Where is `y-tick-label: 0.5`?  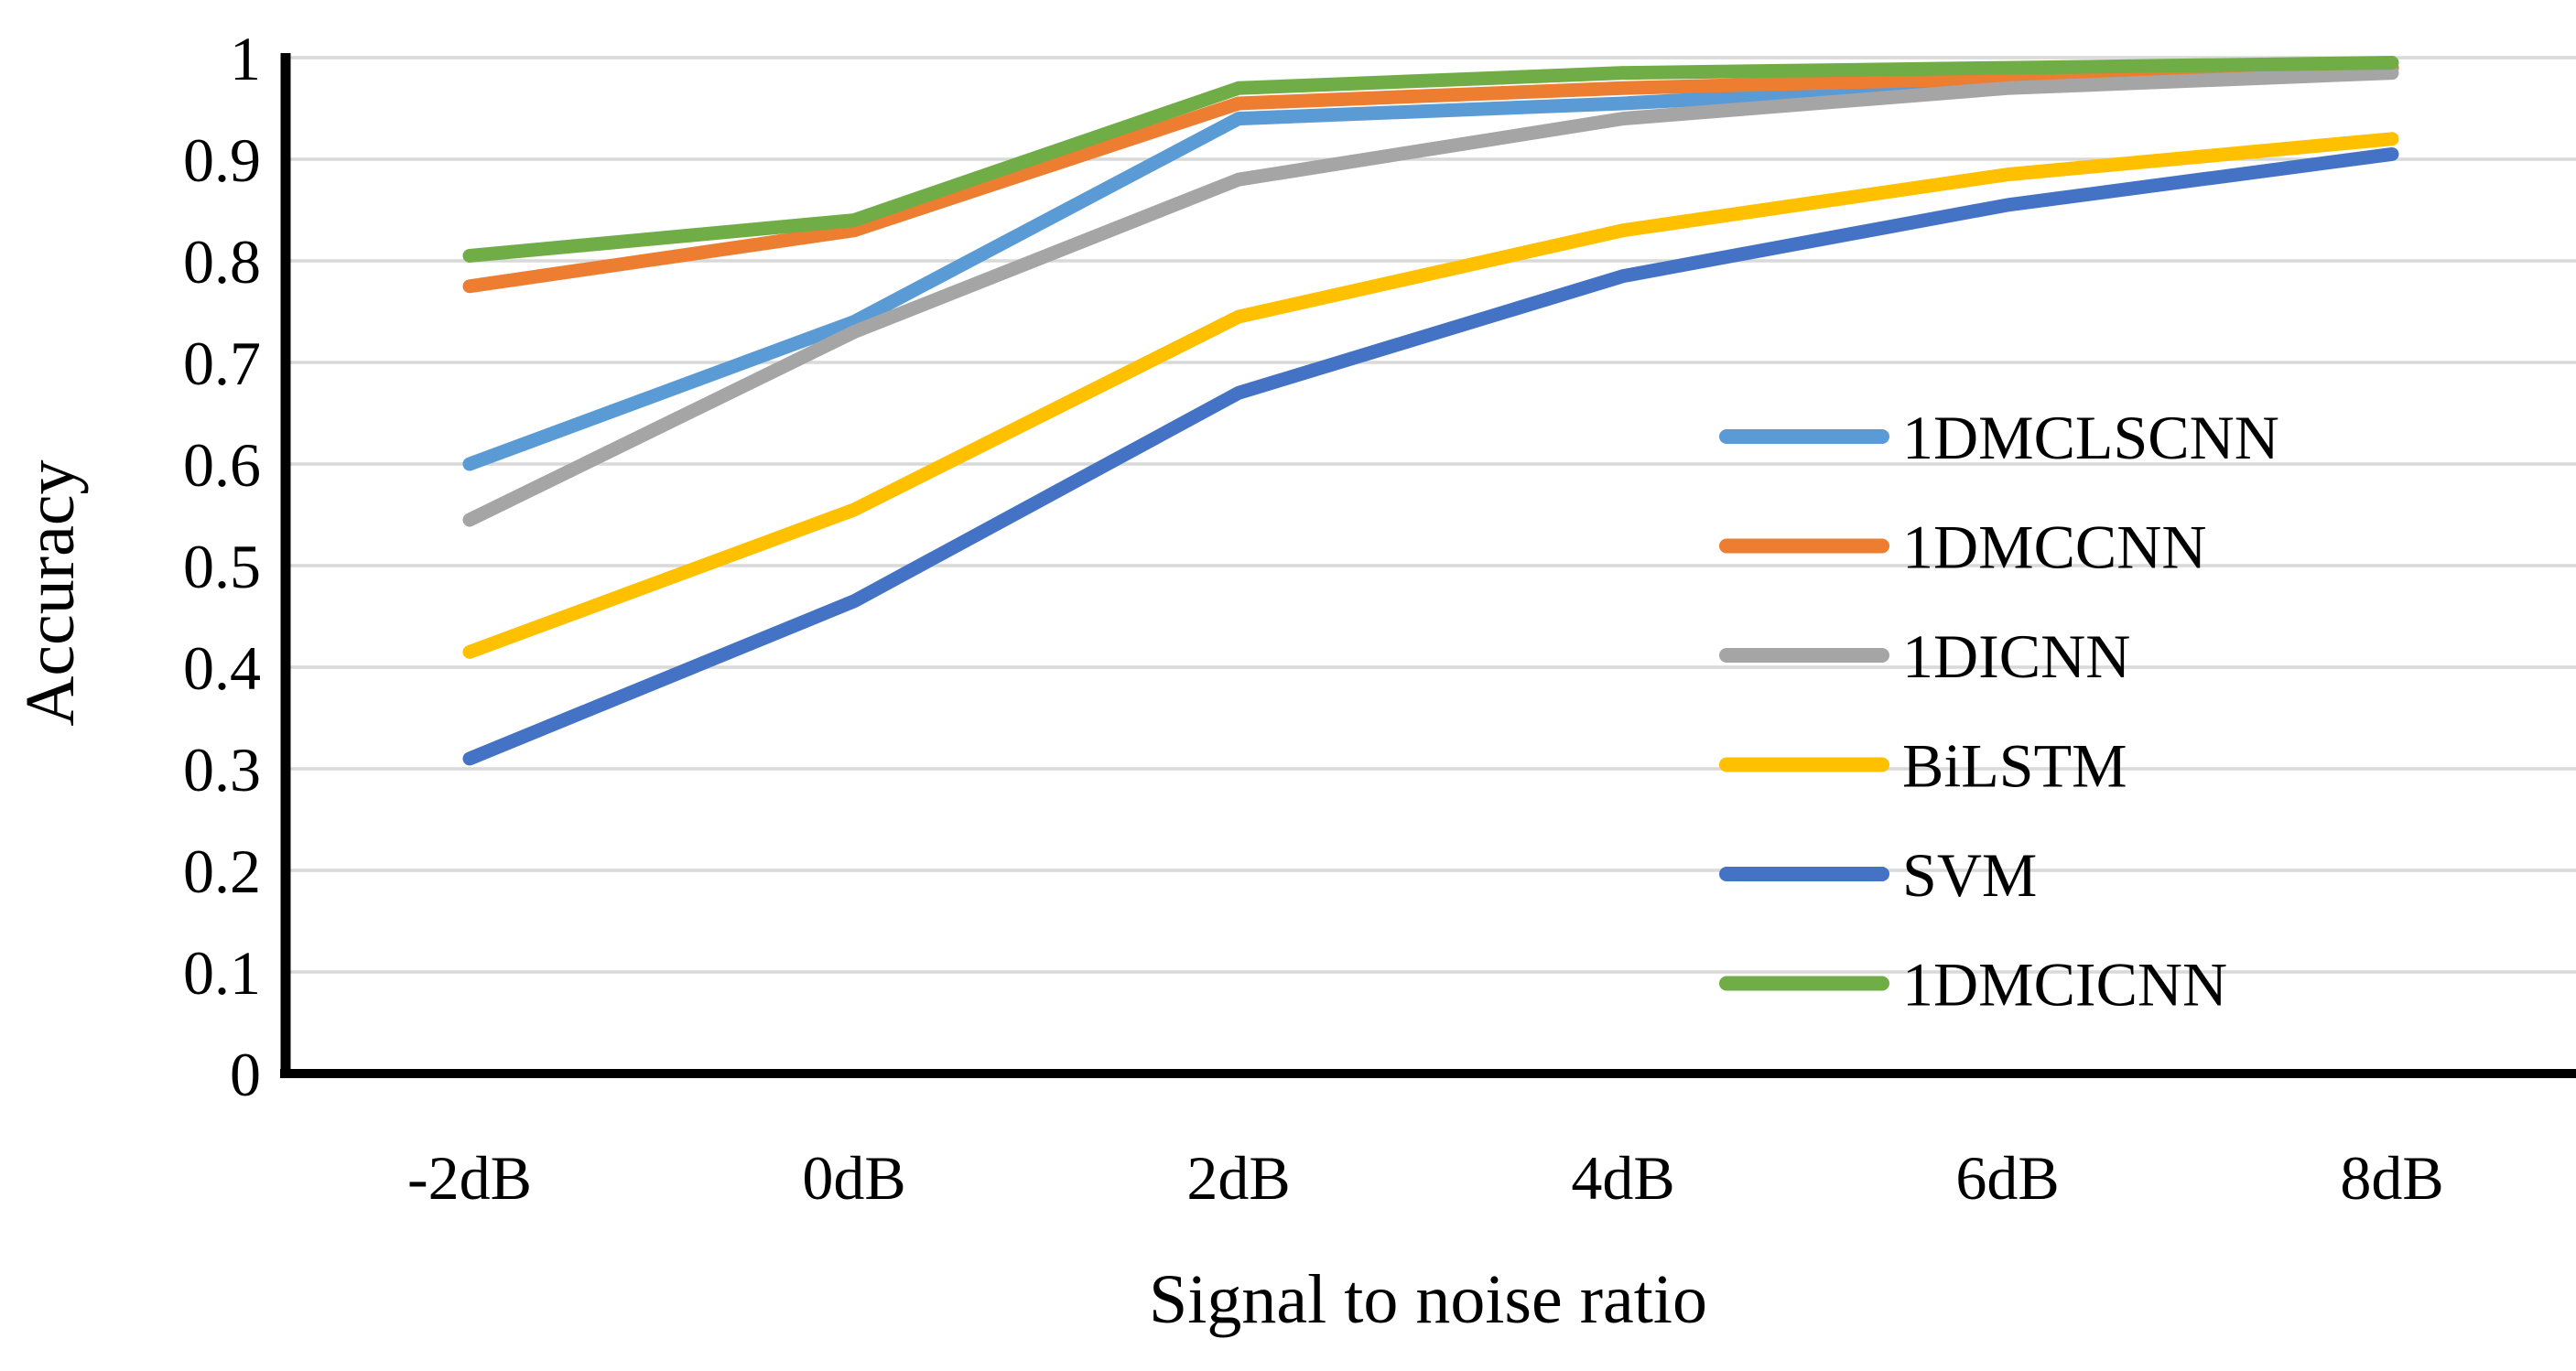
y-tick-label: 0.5 is located at coordinates (222, 566).